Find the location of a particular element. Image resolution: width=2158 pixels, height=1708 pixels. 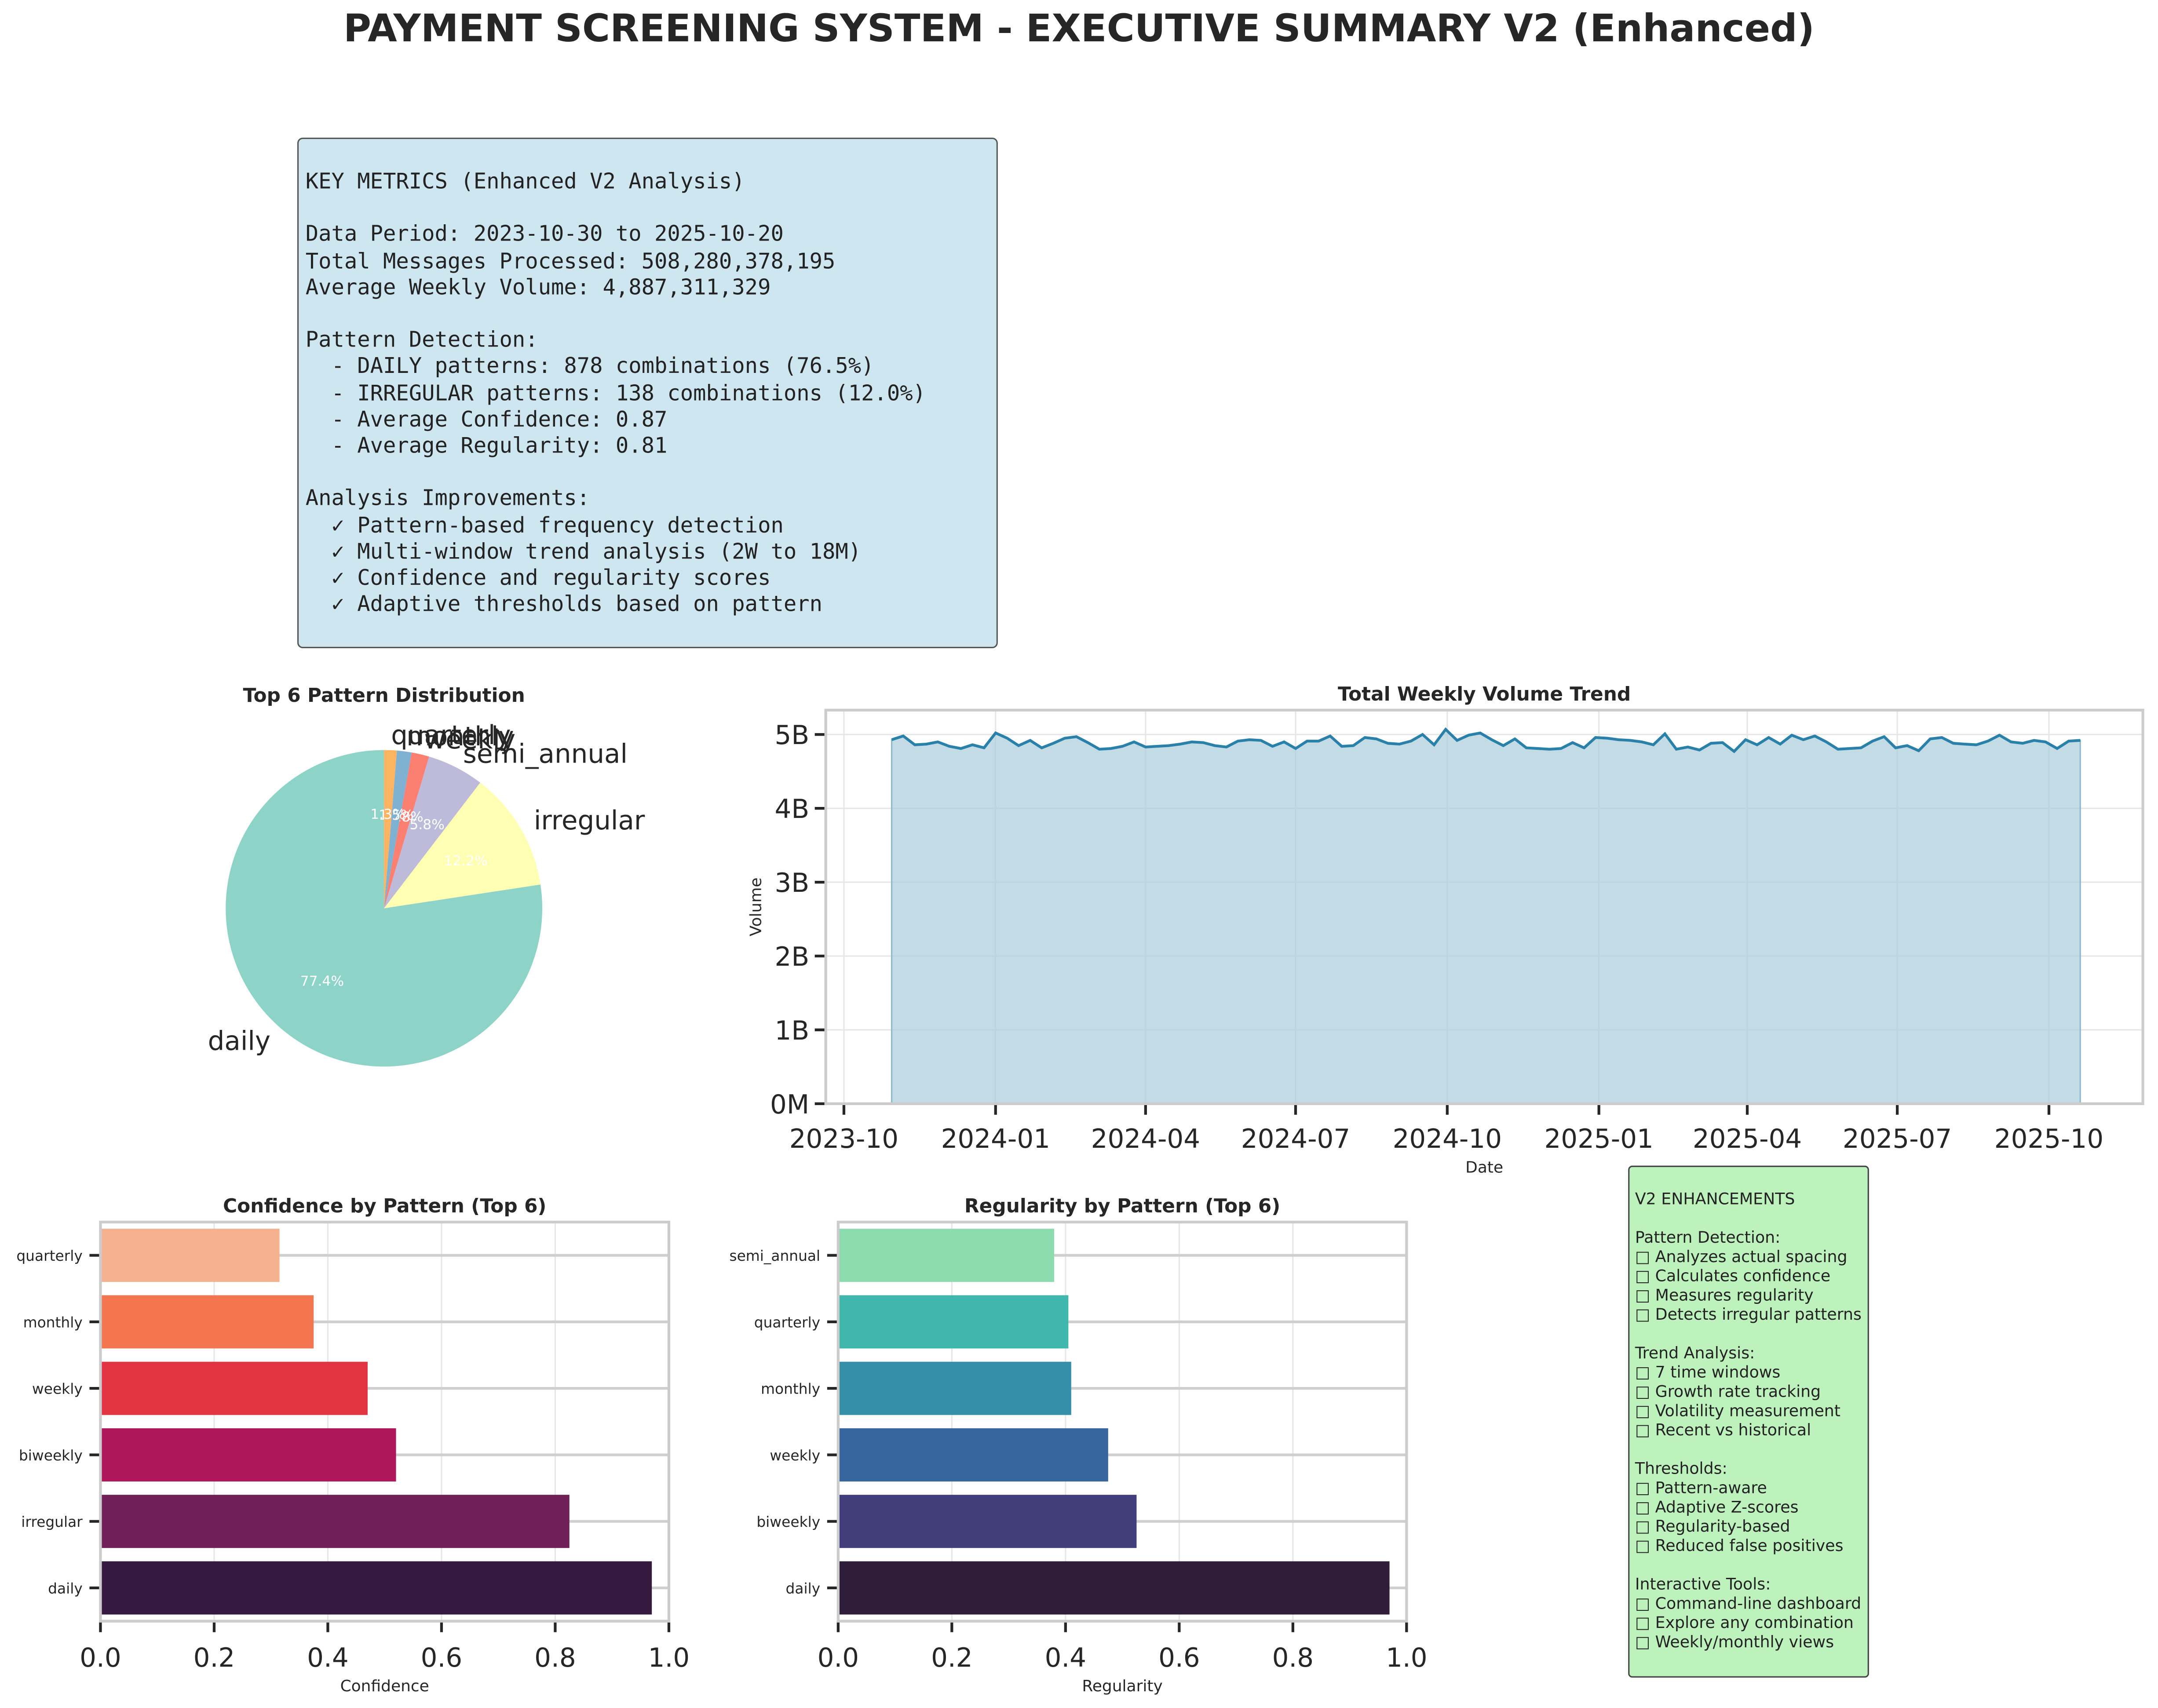

pie-label: irregular is located at coordinates (589, 821).